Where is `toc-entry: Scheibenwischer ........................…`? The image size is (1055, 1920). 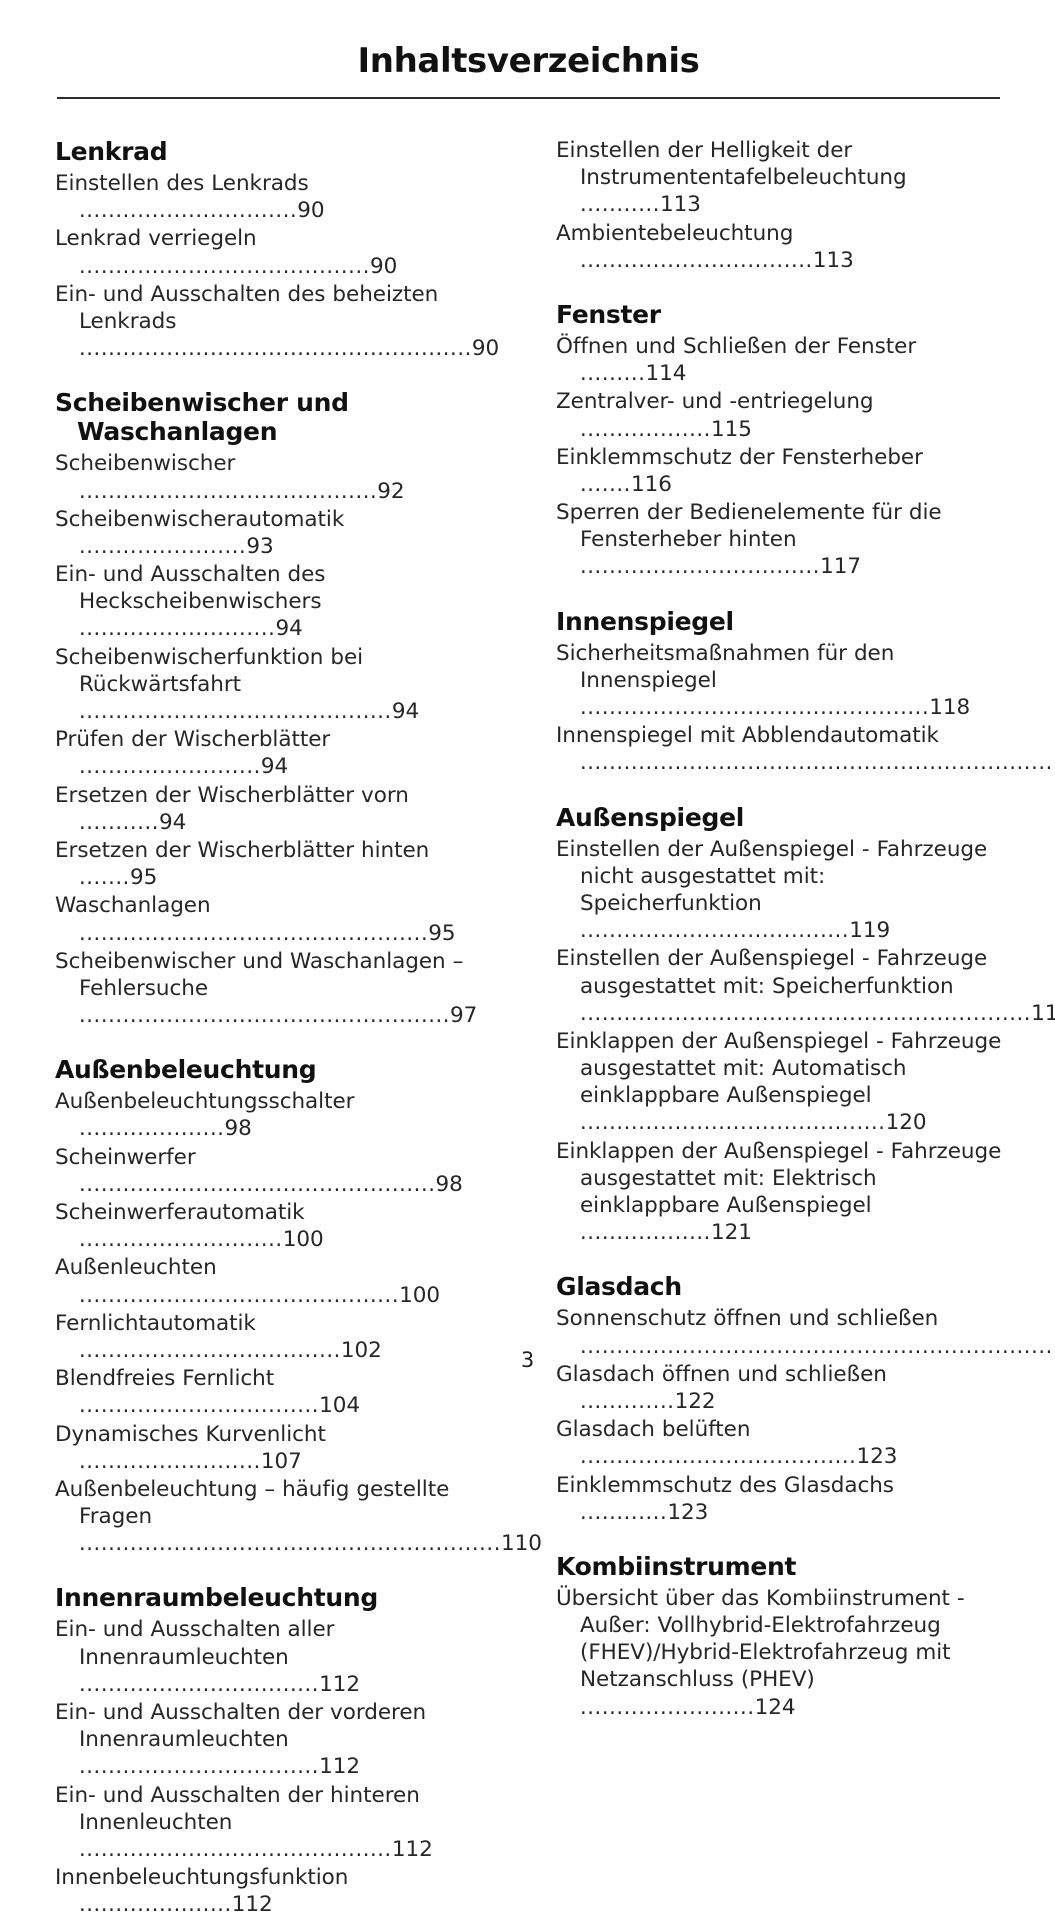
toc-entry: Scheibenwischer ........................… is located at coordinates (282, 477).